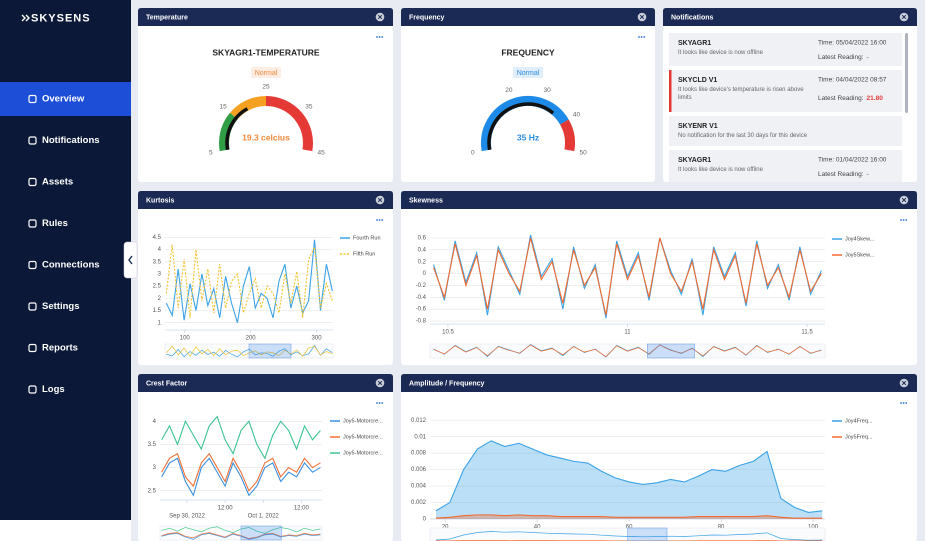 The height and width of the screenshot is (541, 925). I want to click on notification-reading: Latest Reading: -, so click(843, 57).